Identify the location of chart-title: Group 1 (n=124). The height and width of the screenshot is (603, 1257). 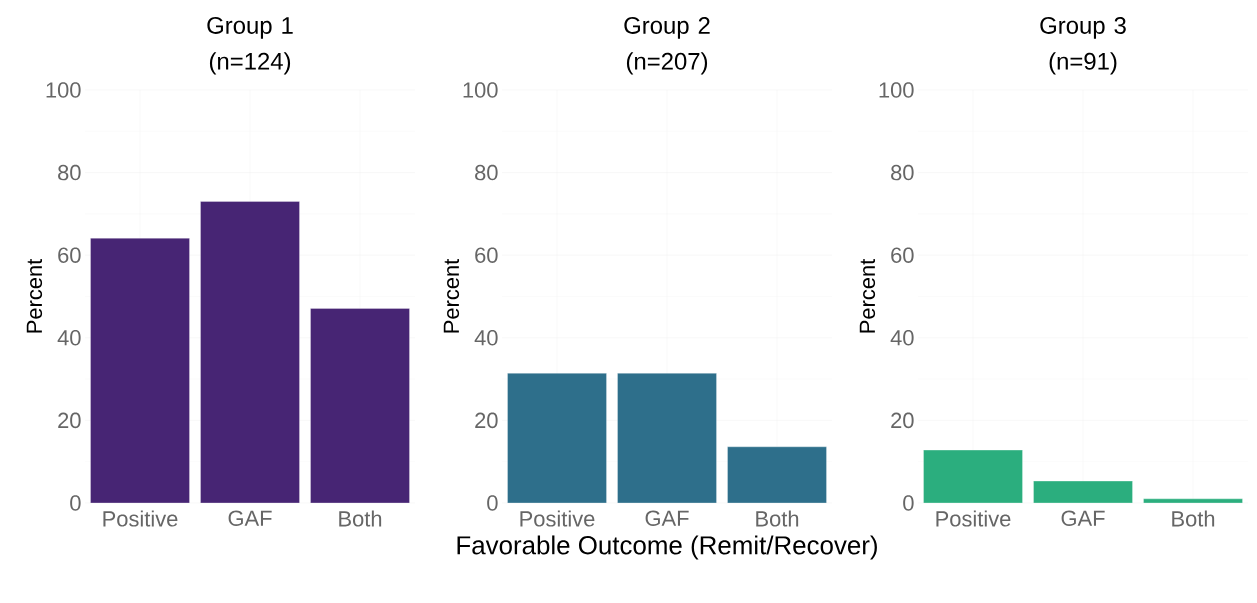
(250, 45).